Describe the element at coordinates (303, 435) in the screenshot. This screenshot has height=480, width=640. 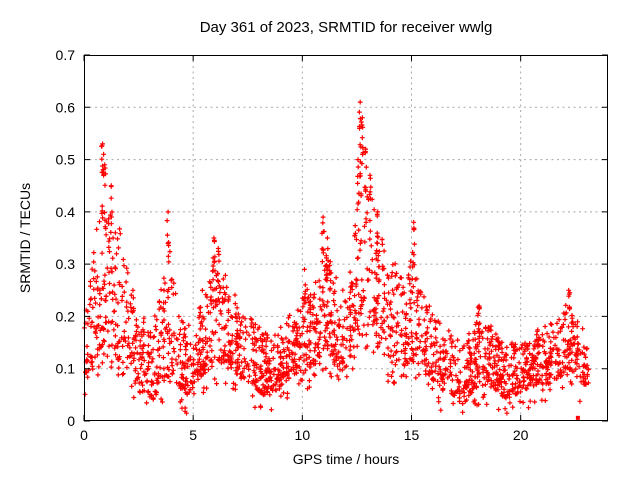
I see `x-tick-label: 10` at that location.